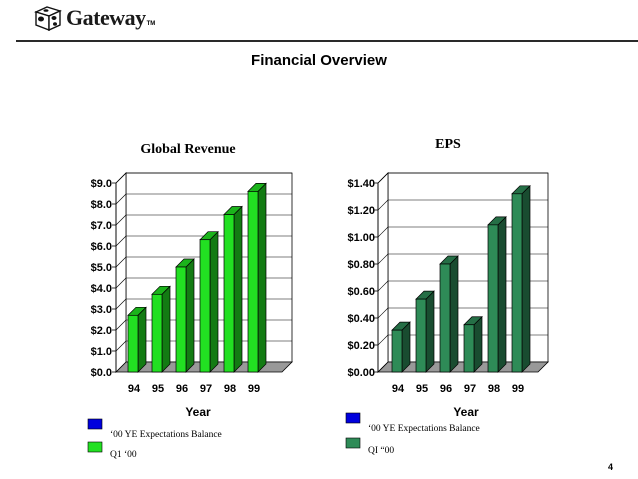 The height and width of the screenshot is (479, 638). What do you see at coordinates (361, 346) in the screenshot?
I see `y-tick-label: $0.20` at bounding box center [361, 346].